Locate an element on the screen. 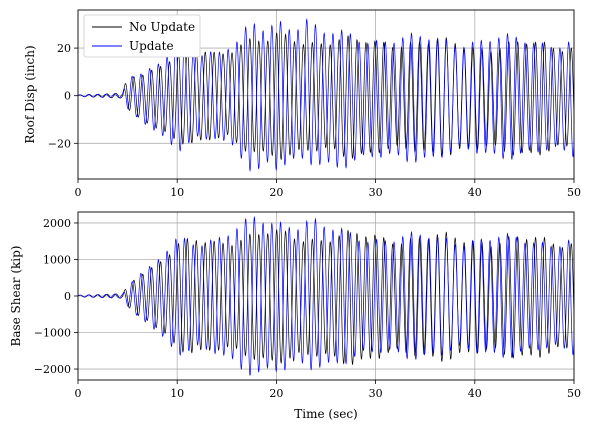 The image size is (590, 431). legend-box is located at coordinates (142, 36).